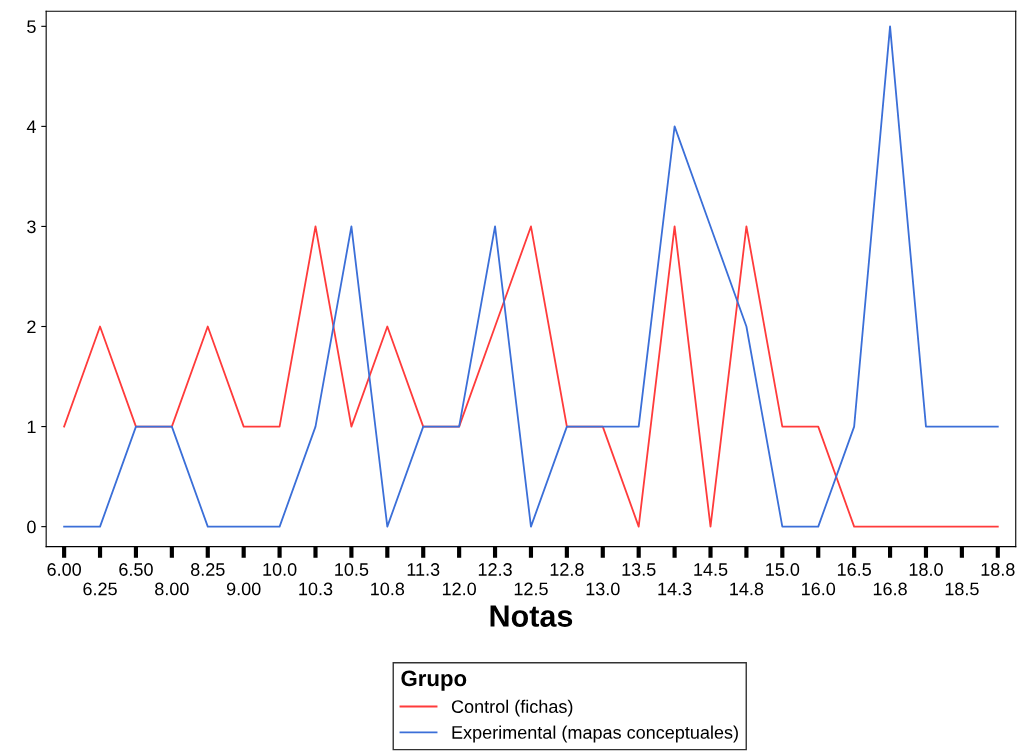 The height and width of the screenshot is (754, 1026). I want to click on x-tick-label: 6.50, so click(136, 569).